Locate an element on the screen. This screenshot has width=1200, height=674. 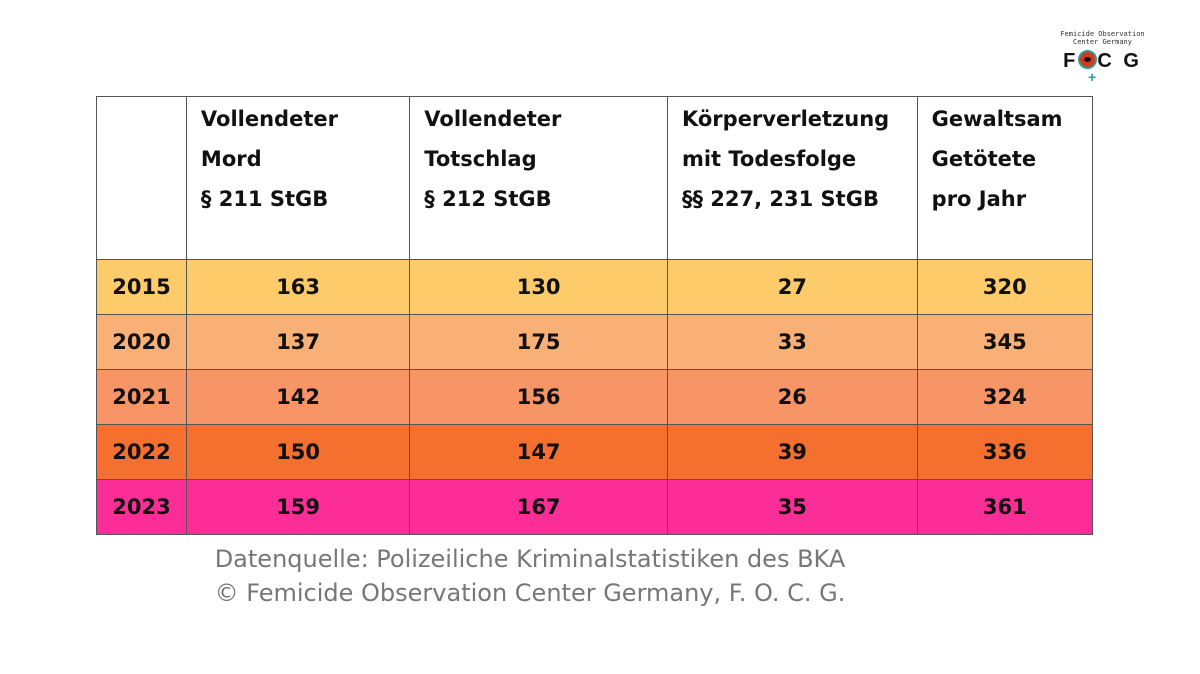
value-cell: 137 is located at coordinates (298, 342).